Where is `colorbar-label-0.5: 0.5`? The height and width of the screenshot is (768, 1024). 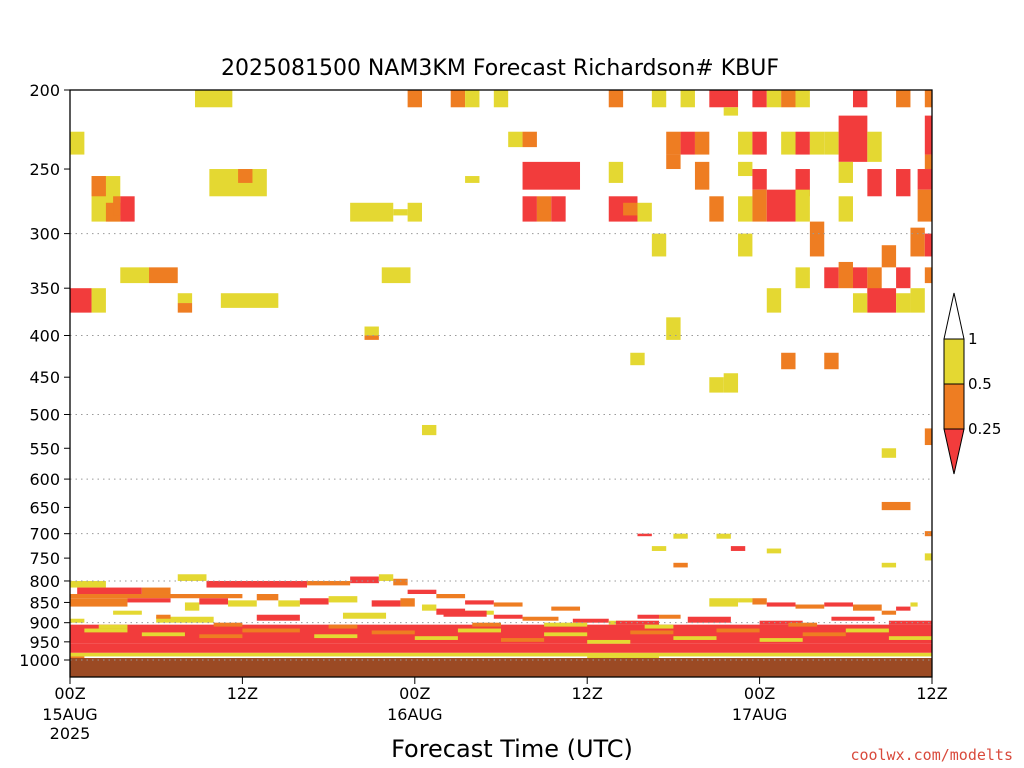
colorbar-label-0.5: 0.5 is located at coordinates (980, 384).